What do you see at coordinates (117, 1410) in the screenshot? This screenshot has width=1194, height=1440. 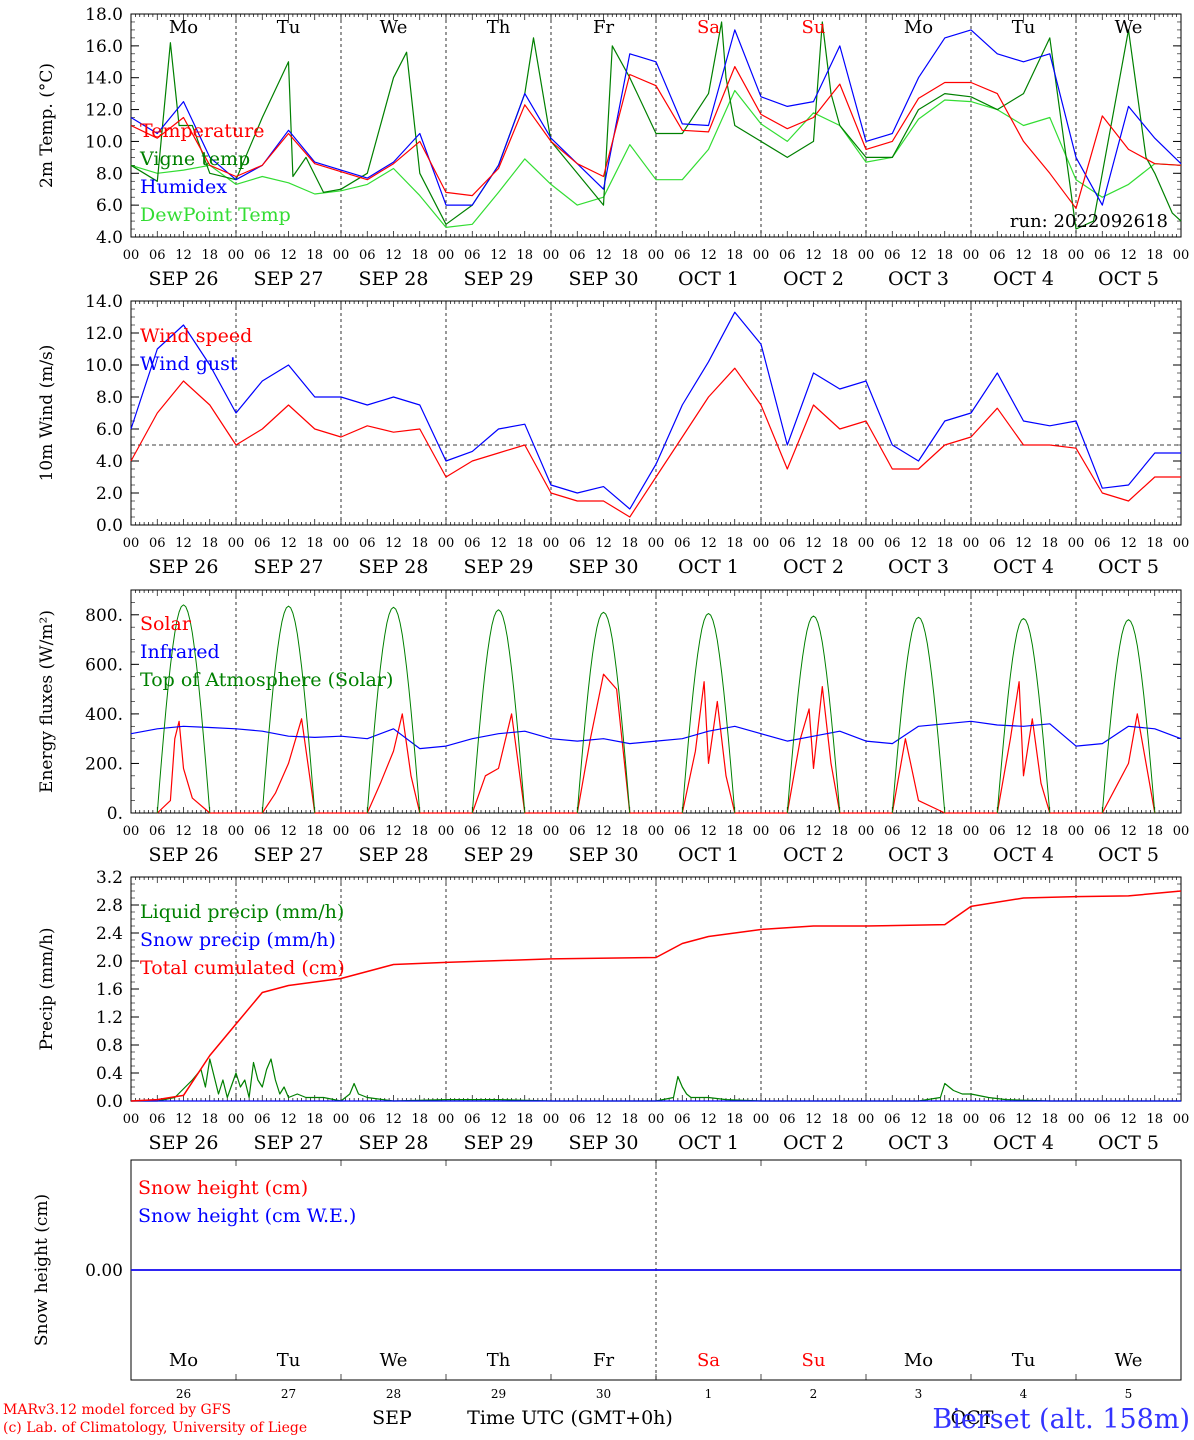 I see `credit-line-1: MARv3.12 model forced by GFS` at bounding box center [117, 1410].